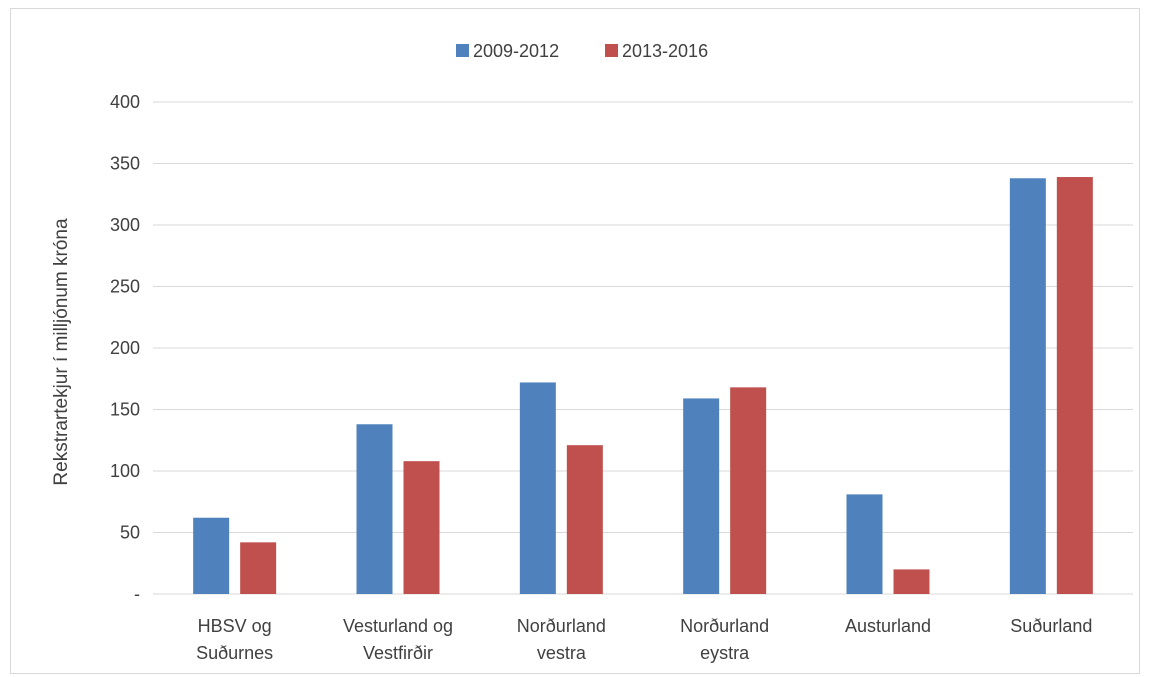 The width and height of the screenshot is (1149, 677). What do you see at coordinates (61, 352) in the screenshot?
I see `y-axis-label: Rekstrartekjur í milljónum króna` at bounding box center [61, 352].